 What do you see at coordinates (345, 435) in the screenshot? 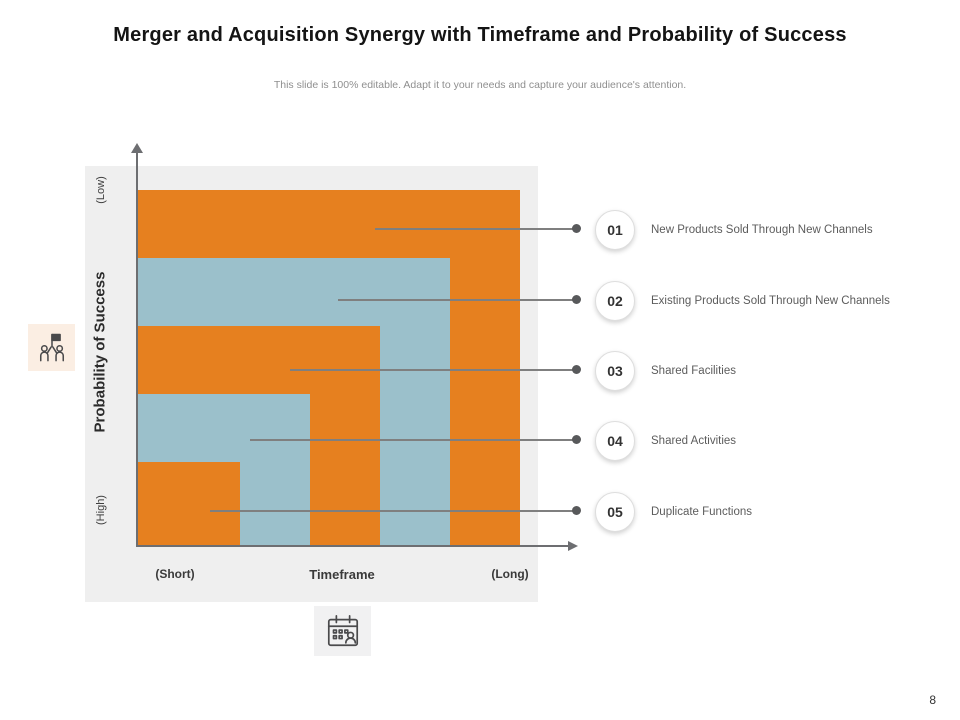
I see `synergy-bar-03-column` at bounding box center [345, 435].